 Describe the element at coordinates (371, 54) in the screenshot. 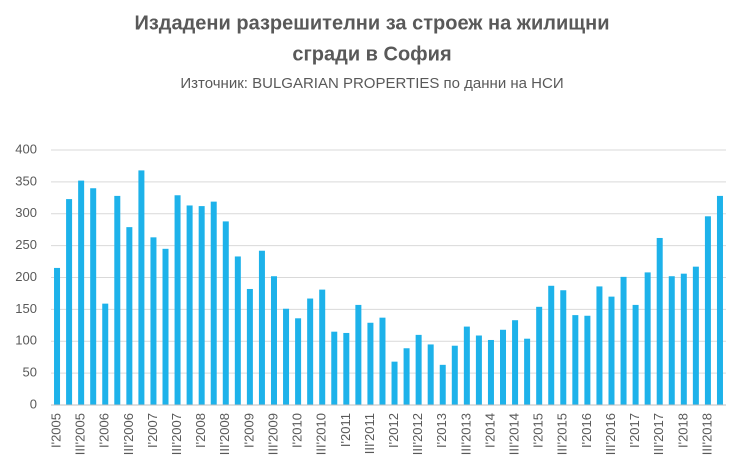

I see `chart-title: сгради в София` at that location.